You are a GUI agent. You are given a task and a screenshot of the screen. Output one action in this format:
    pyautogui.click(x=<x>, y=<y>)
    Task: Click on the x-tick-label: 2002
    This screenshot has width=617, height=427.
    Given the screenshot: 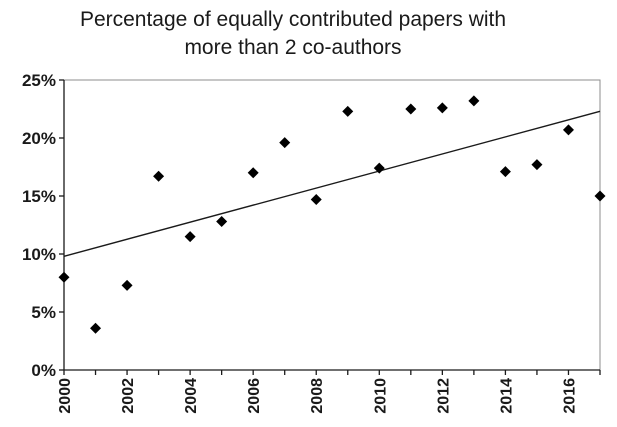 What is the action you would take?
    pyautogui.click(x=128, y=396)
    